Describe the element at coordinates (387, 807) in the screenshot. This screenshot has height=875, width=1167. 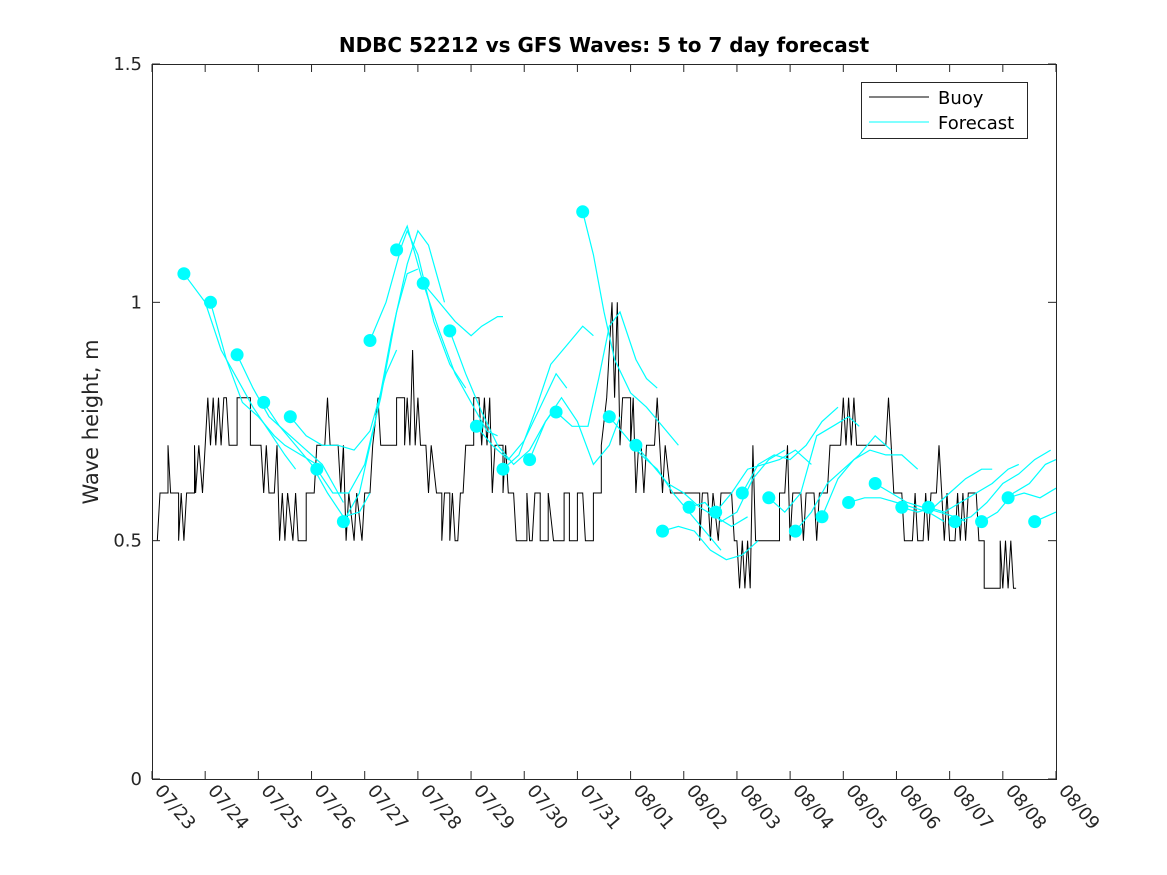
I see `x-tick-label-4: 07/27` at that location.